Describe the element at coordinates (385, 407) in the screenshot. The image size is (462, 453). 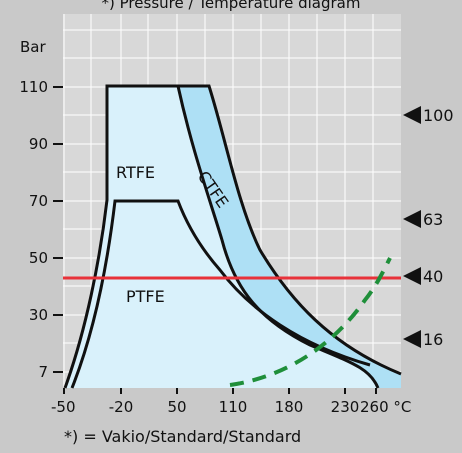
I see `x-tick-label-6: 260 °C` at that location.